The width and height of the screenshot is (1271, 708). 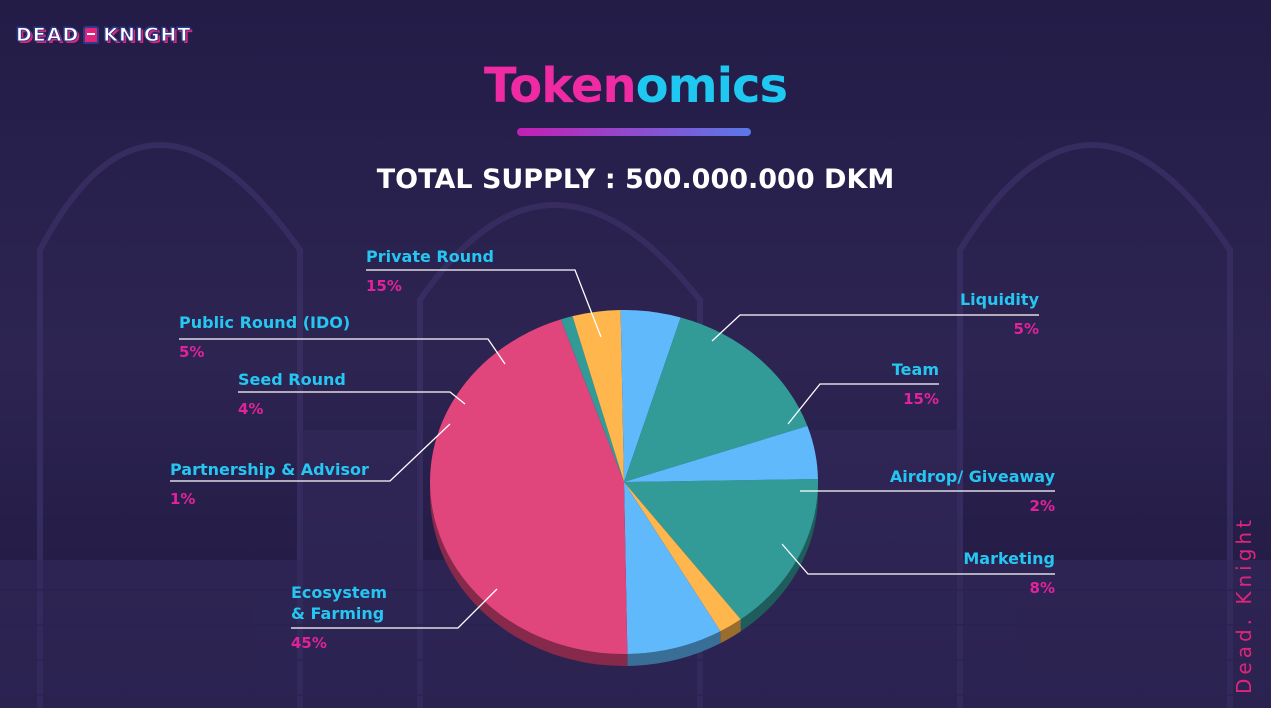 What do you see at coordinates (342, 351) in the screenshot?
I see `leader-line-public-round-ido-` at bounding box center [342, 351].